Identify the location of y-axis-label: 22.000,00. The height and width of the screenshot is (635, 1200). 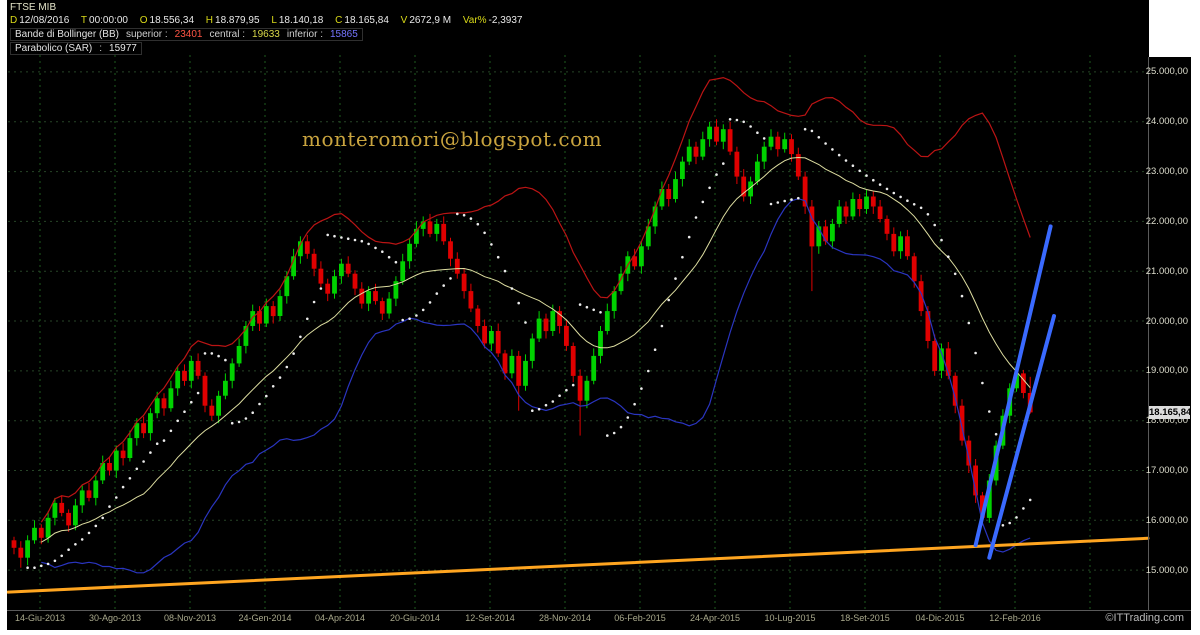
(1166, 221).